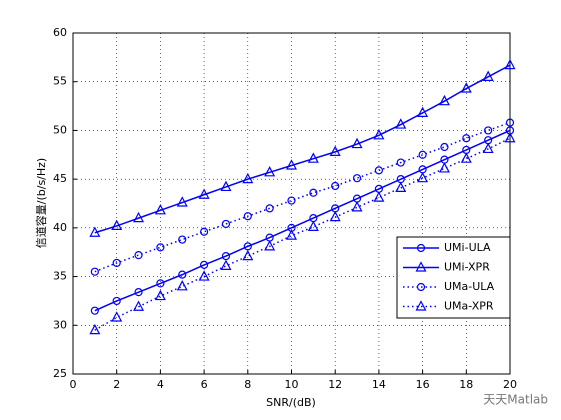  I want to click on y-tick-label: 40, so click(60, 227).